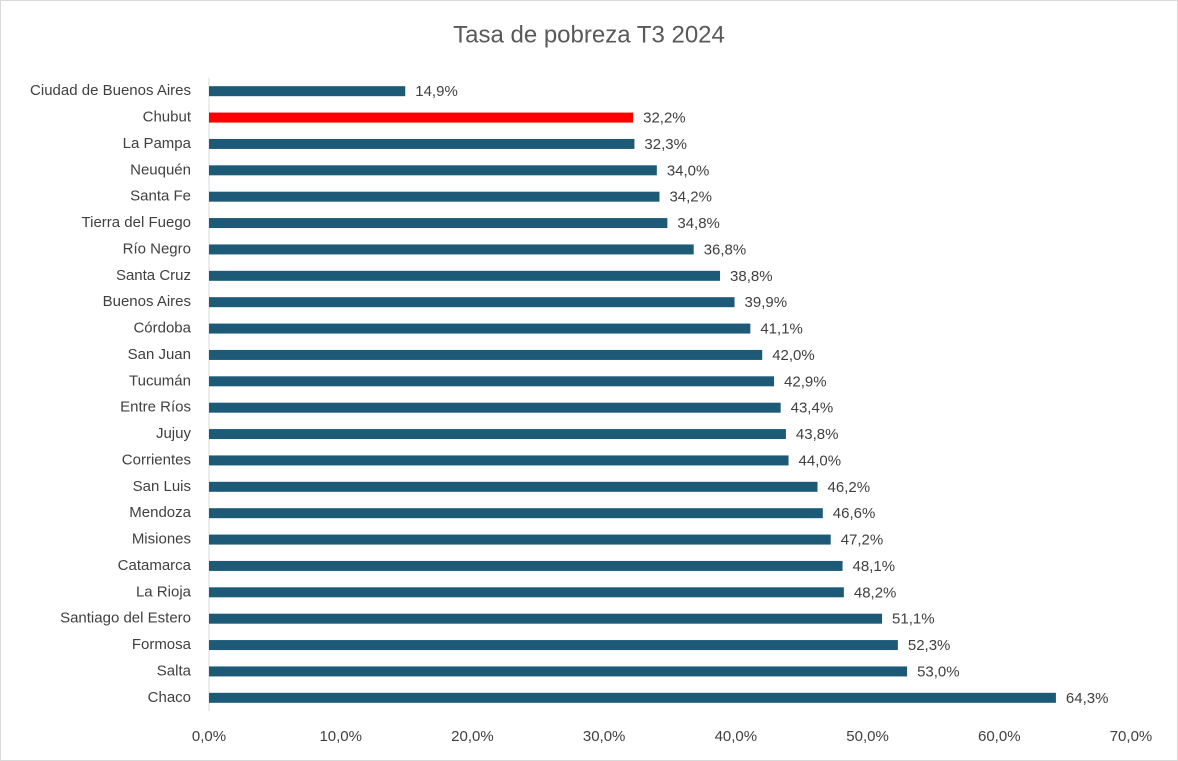  Describe the element at coordinates (698, 223) in the screenshot. I see `value-label: 34,8%` at that location.